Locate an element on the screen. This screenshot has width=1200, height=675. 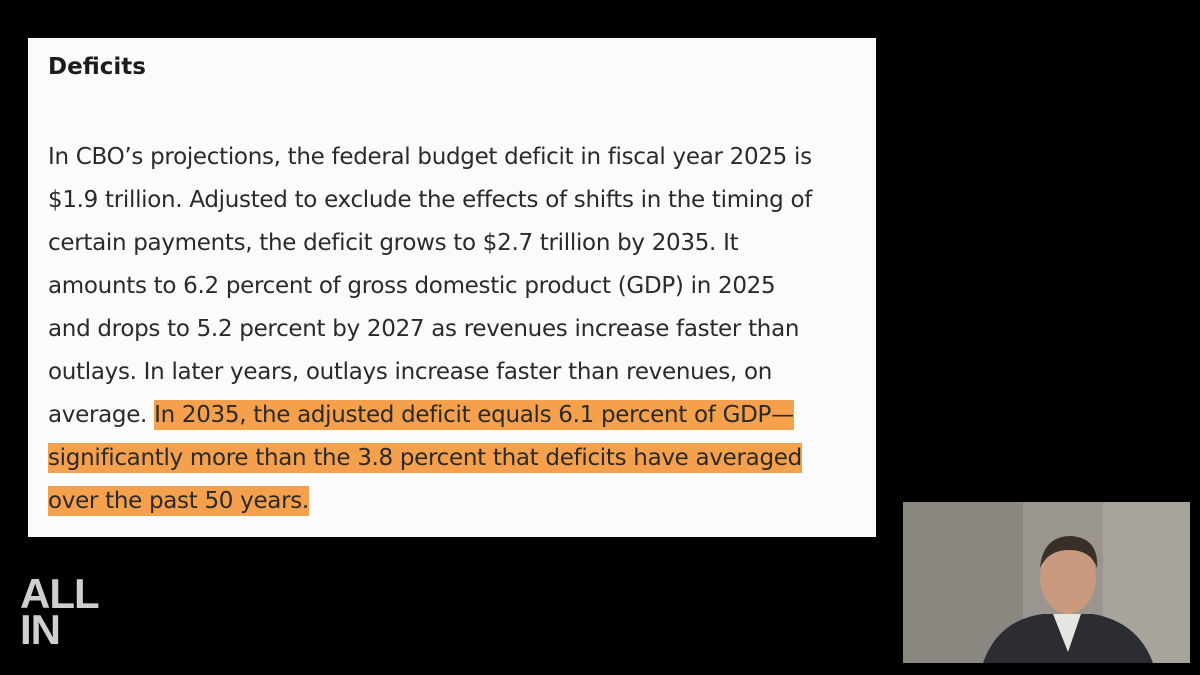
webcam is located at coordinates (1046, 582).